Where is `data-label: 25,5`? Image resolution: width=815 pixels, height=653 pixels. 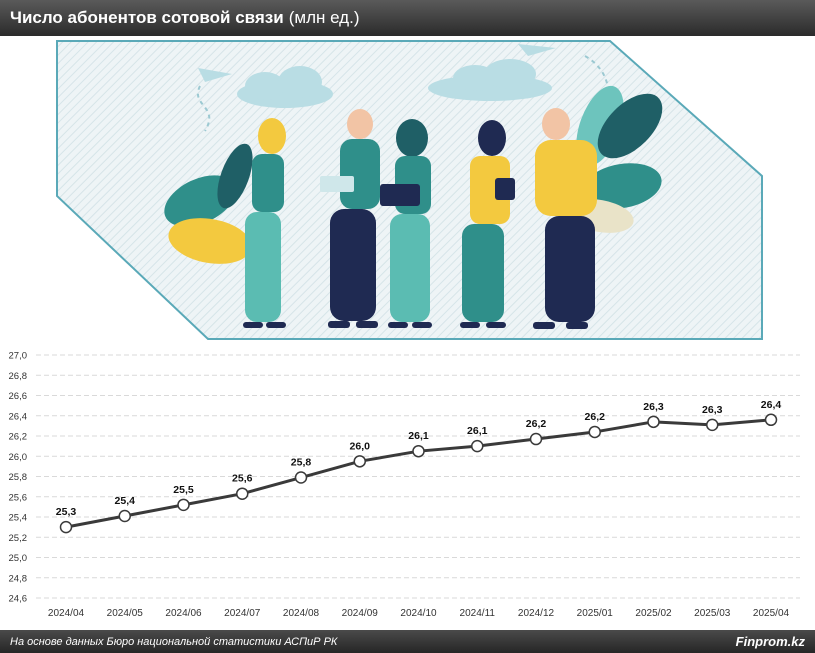 data-label: 25,5 is located at coordinates (183, 490).